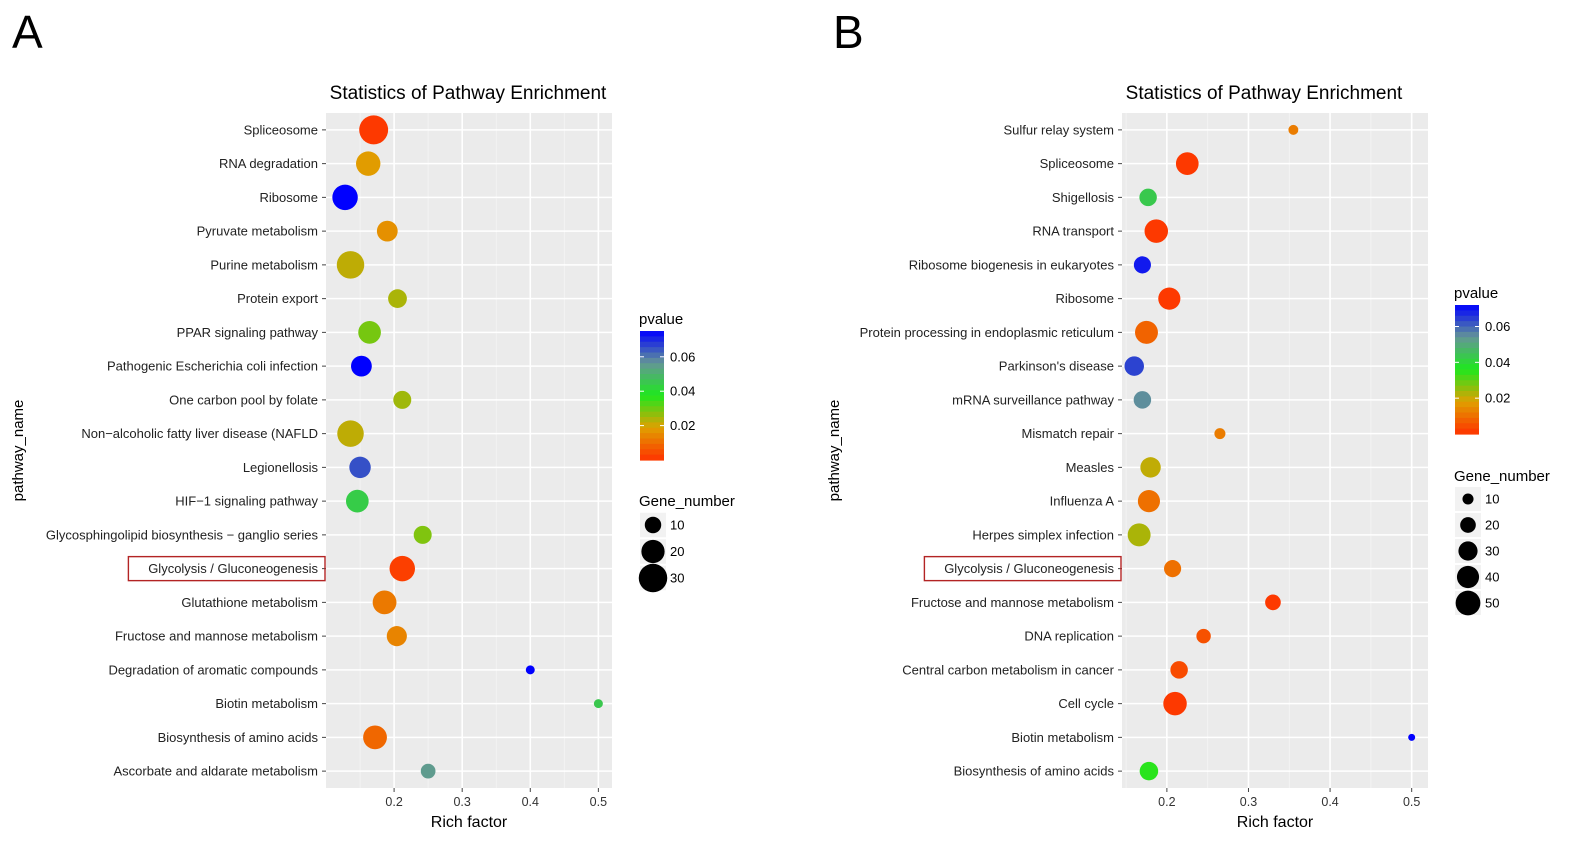 Image resolution: width=1594 pixels, height=847 pixels. Describe the element at coordinates (268, 163) in the screenshot. I see `pathway-label: RNA degradation` at that location.